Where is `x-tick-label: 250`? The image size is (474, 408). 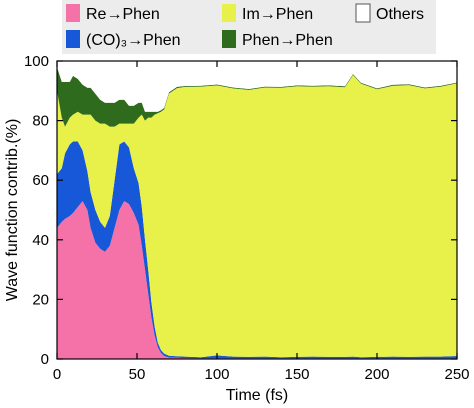 x-tick-label: 250 is located at coordinates (456, 374).